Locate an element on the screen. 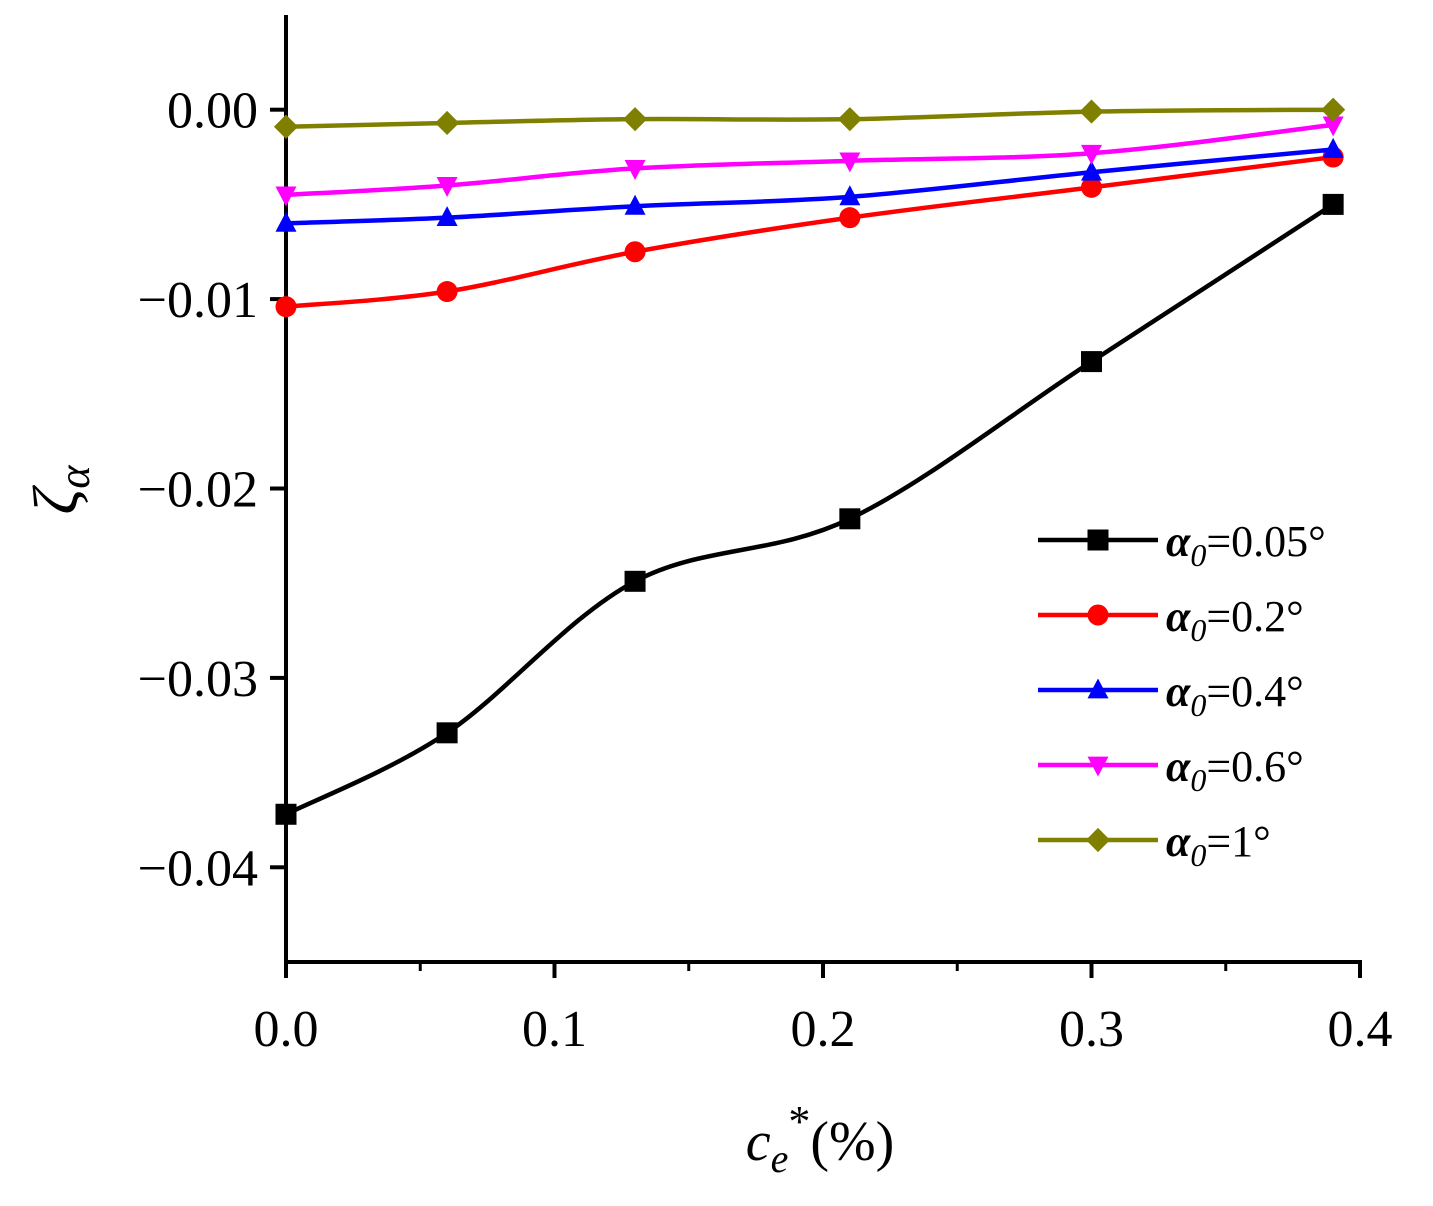 The width and height of the screenshot is (1433, 1206). x-tick-label: 0.0 is located at coordinates (286, 1029).